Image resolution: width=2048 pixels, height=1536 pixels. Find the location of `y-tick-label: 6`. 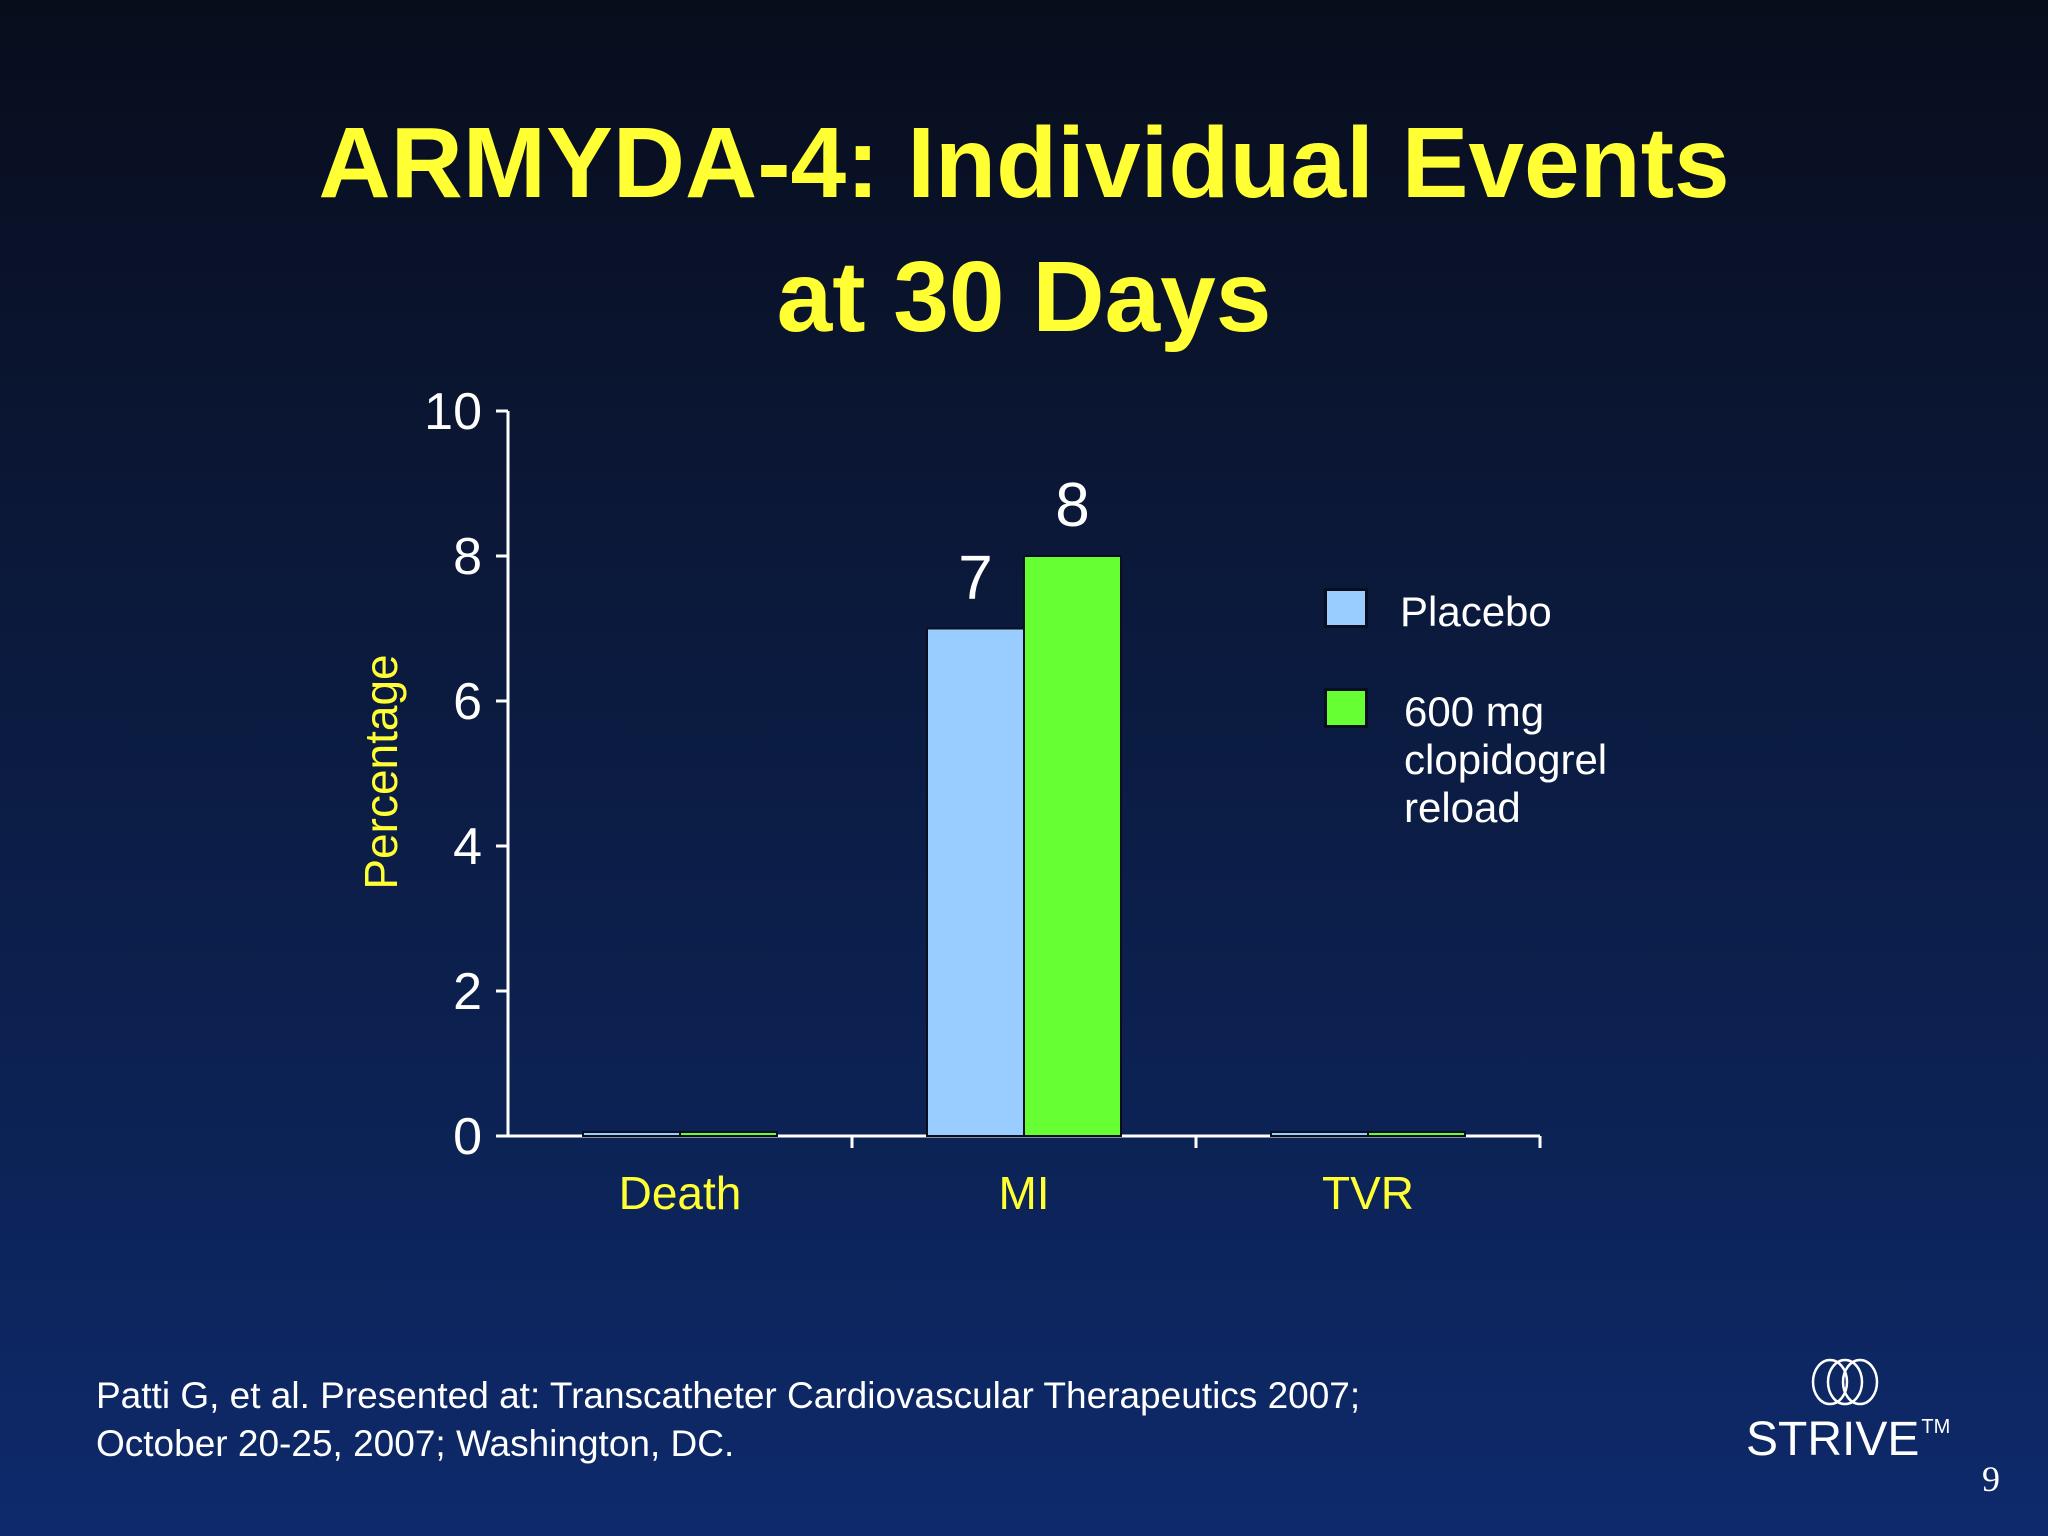

y-tick-label: 6 is located at coordinates (467, 702).